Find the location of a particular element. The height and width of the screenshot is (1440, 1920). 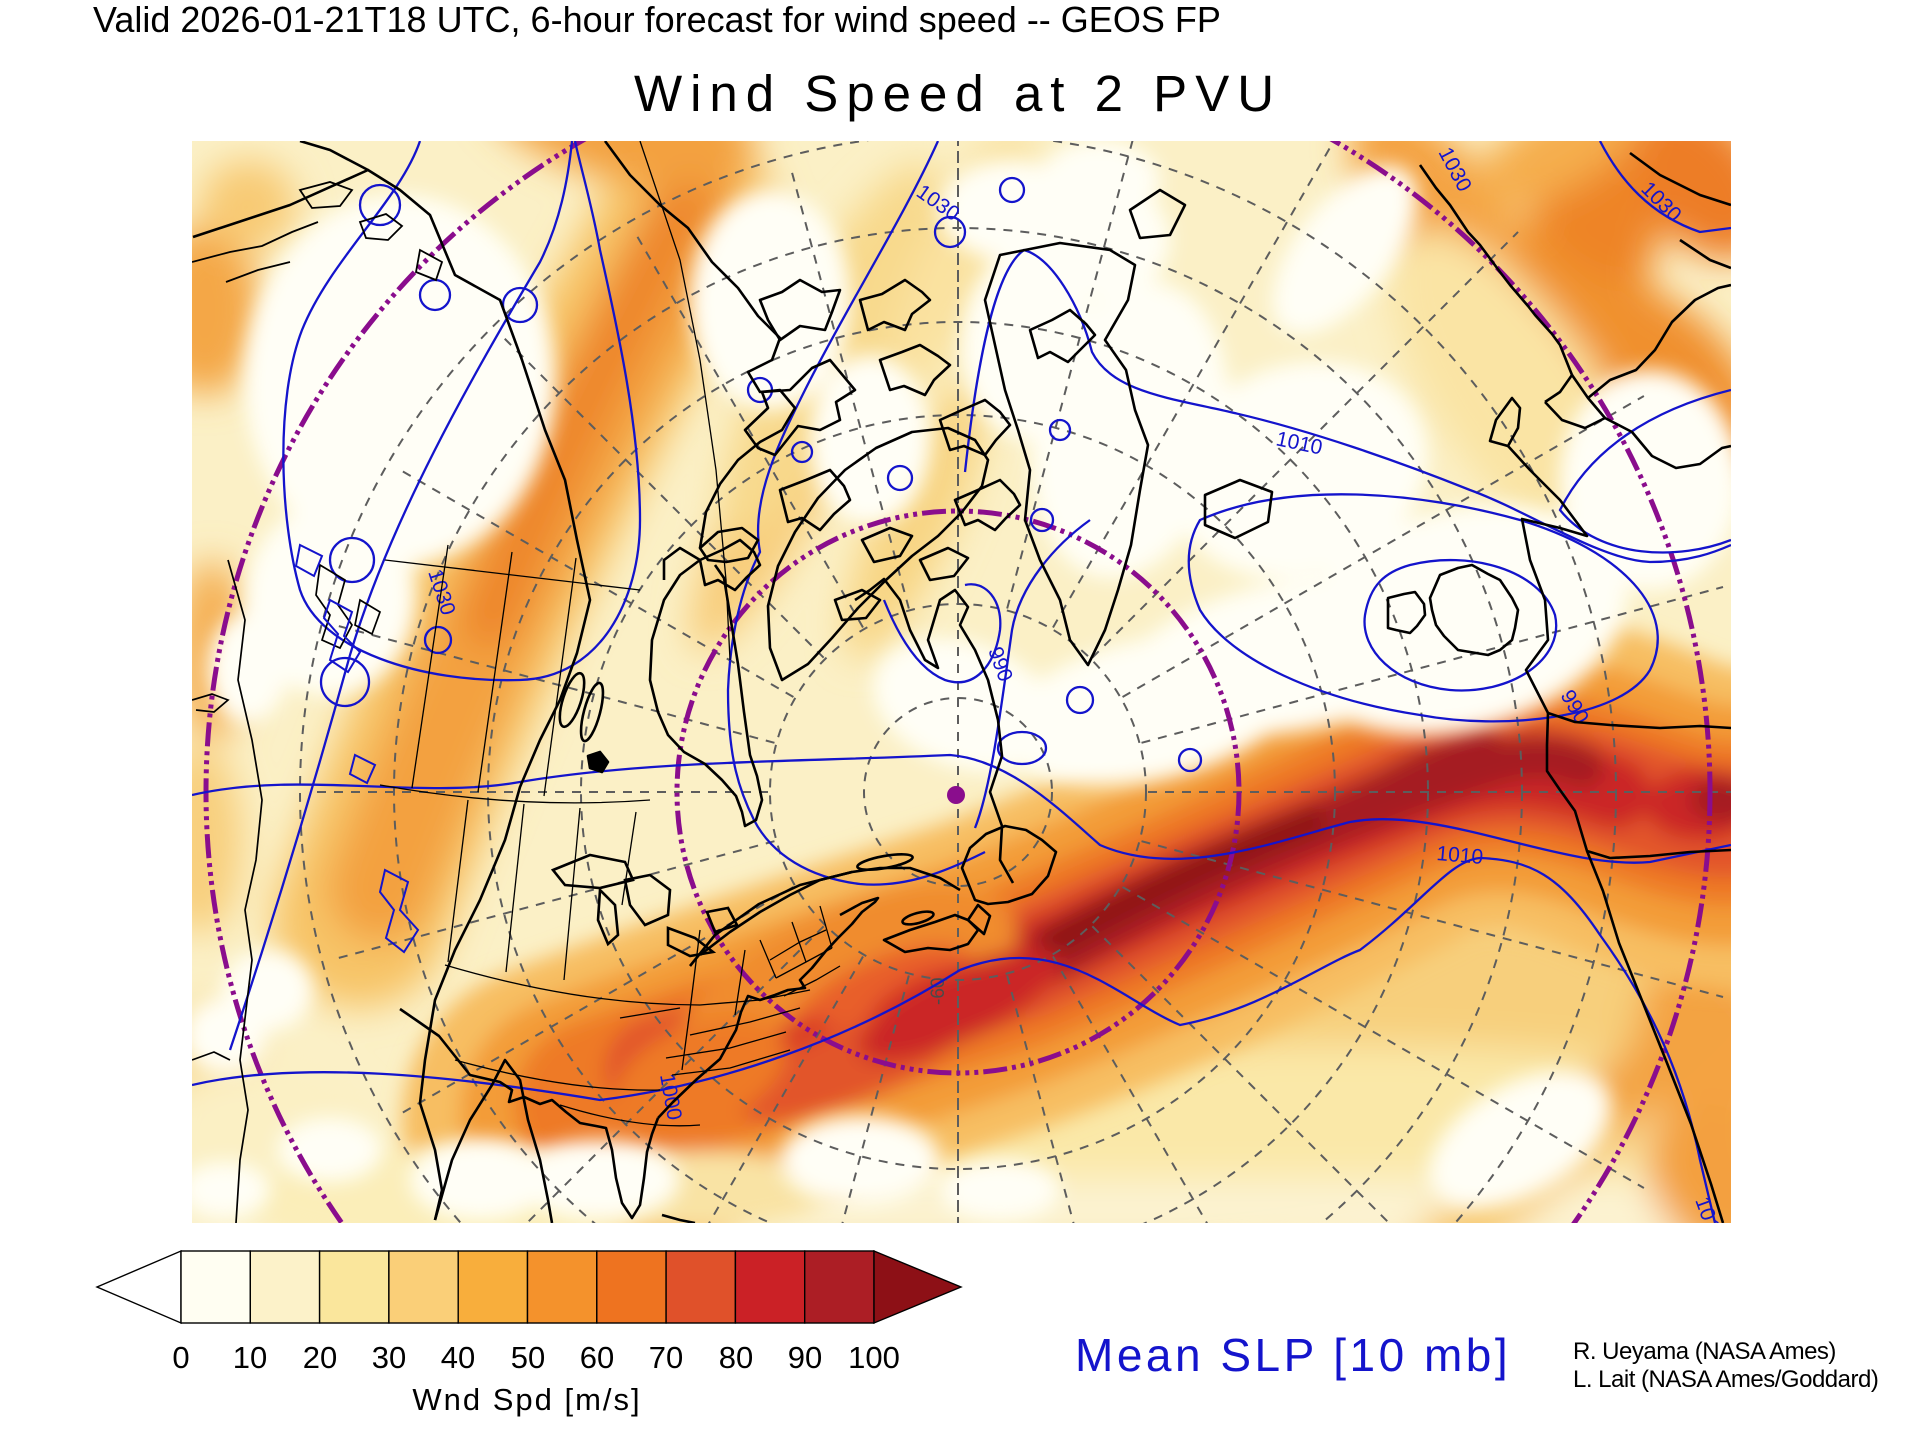

svg-text: 0 is located at coordinates (180, 1357).